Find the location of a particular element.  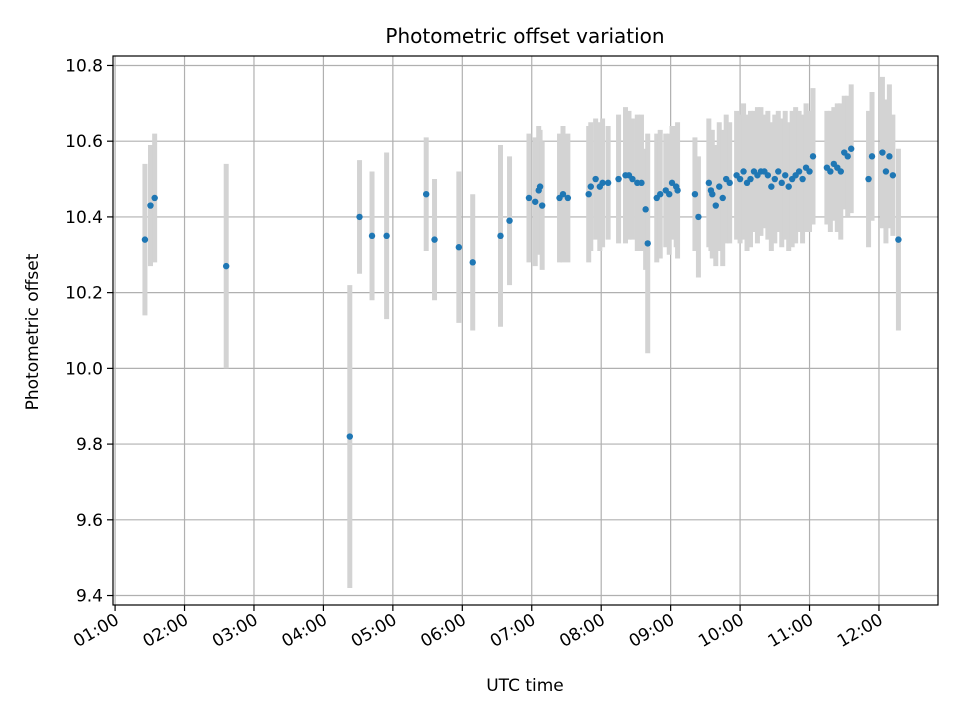

y-tick-label: 10.0 is located at coordinates (84, 369).